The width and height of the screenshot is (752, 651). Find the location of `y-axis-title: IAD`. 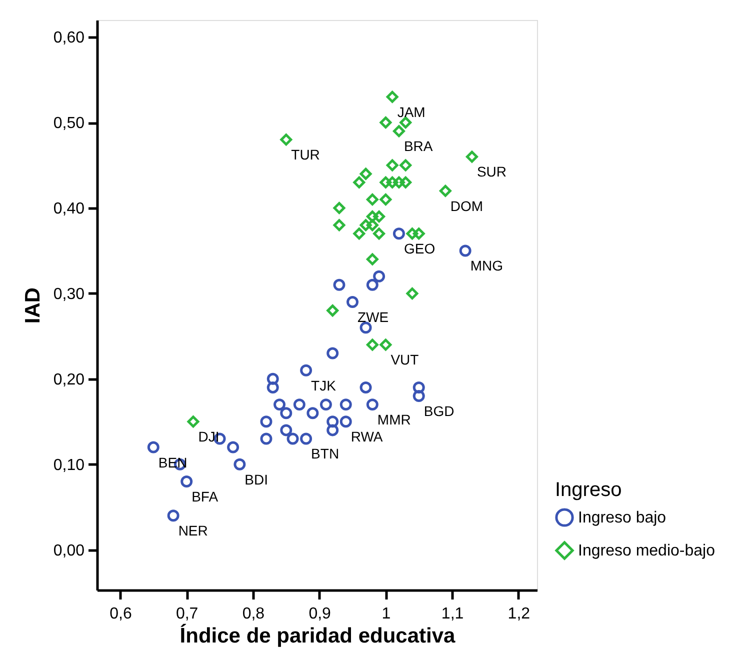

y-axis-title: IAD is located at coordinates (32, 305).